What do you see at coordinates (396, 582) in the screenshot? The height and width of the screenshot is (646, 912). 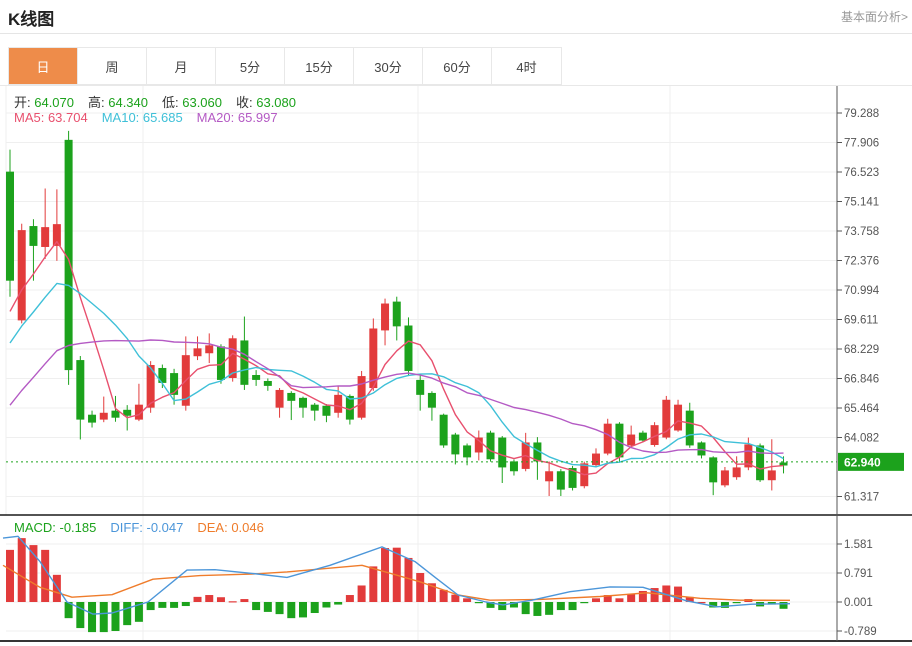 I see `dea-line` at bounding box center [396, 582].